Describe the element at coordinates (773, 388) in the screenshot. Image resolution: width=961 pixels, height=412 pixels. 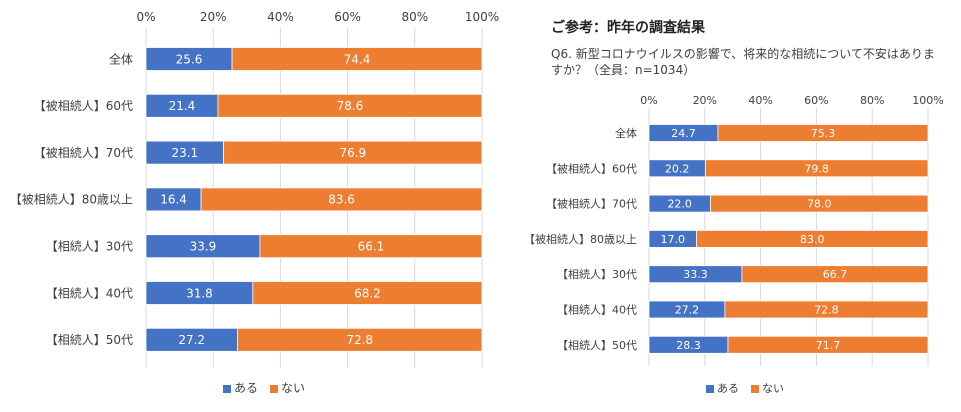
I see `right-legend-label: ない` at that location.